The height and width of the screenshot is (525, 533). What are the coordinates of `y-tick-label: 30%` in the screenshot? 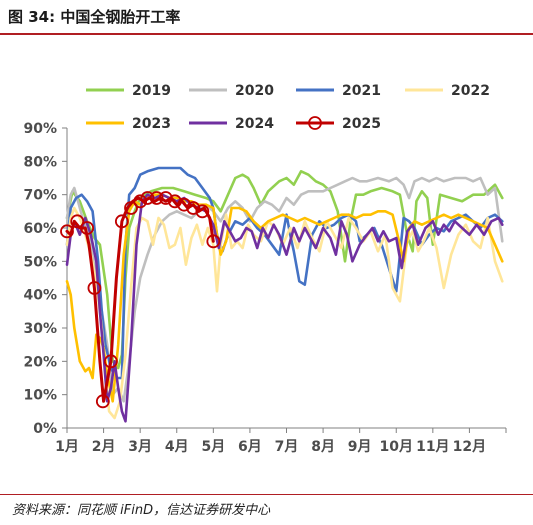 It's located at (40, 329).